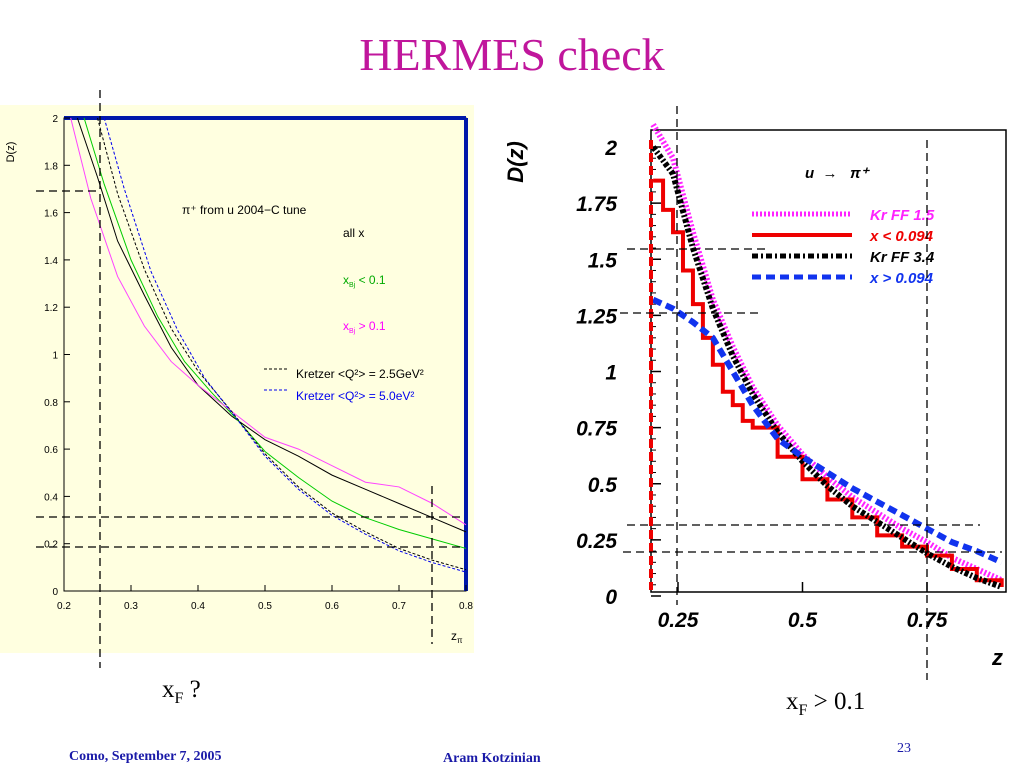 Image resolution: width=1024 pixels, height=768 pixels. What do you see at coordinates (332, 606) in the screenshot?
I see `left-x-tick-label: 0.6` at bounding box center [332, 606].